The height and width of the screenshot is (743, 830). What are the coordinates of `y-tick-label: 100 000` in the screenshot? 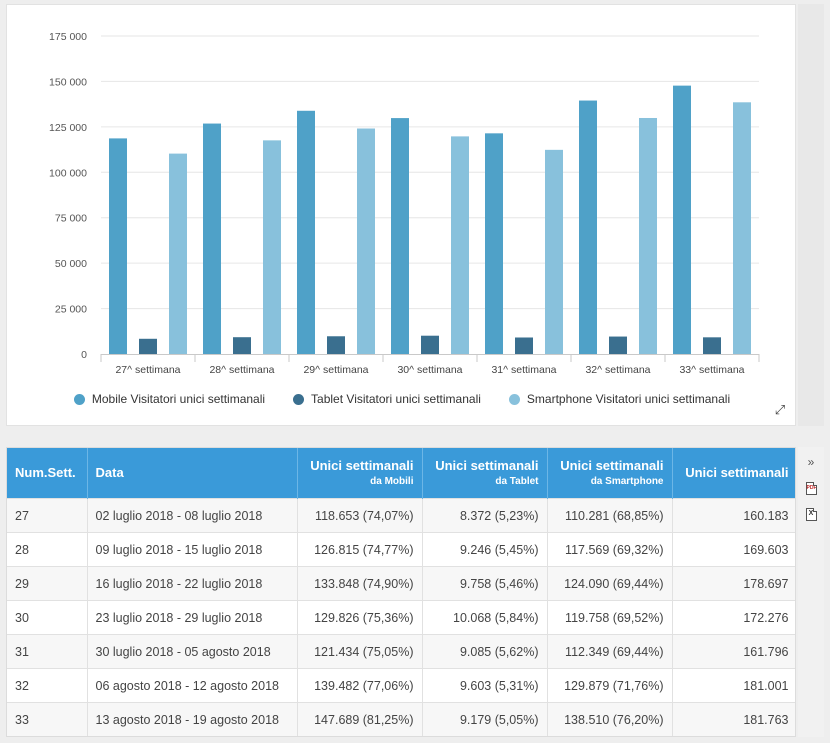 It's located at (68, 173).